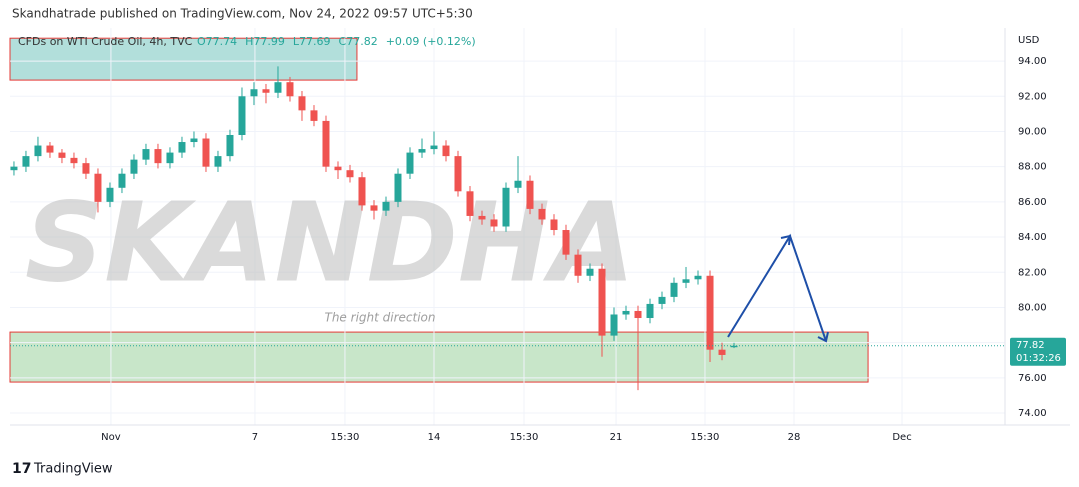  I want to click on y-tick-label: 86.00, so click(1032, 202).